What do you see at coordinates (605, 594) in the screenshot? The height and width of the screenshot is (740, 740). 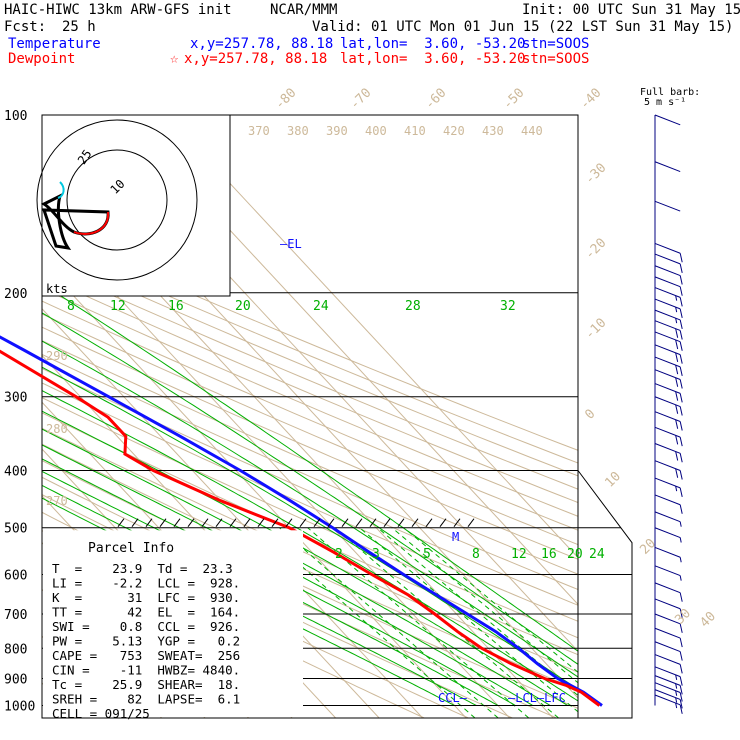 I see `lower-extension-frame` at bounding box center [605, 594].